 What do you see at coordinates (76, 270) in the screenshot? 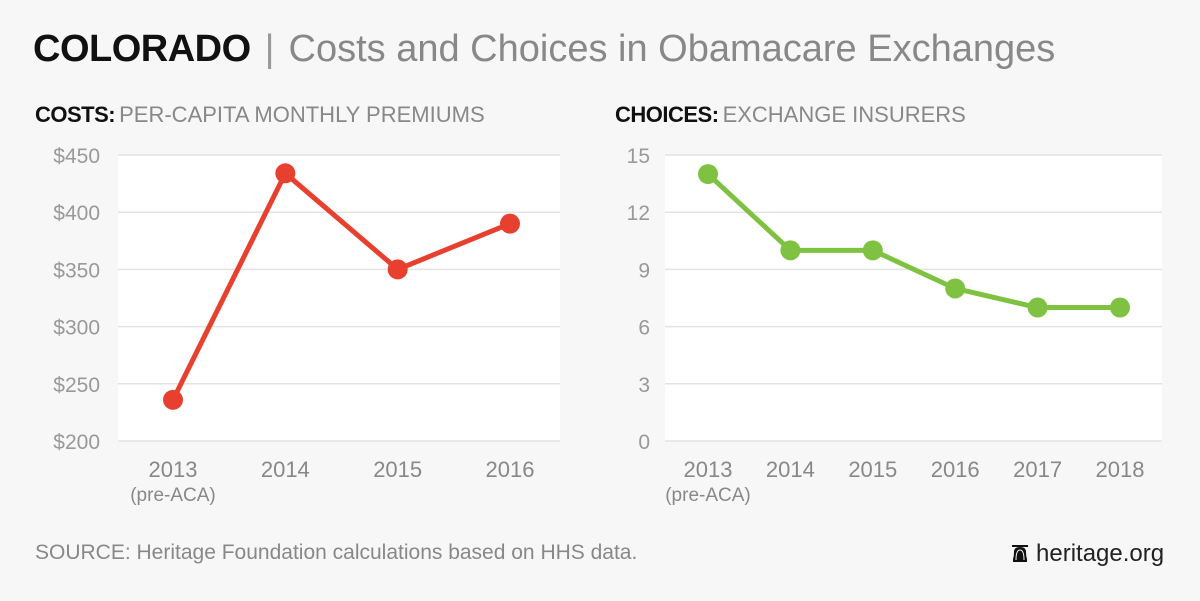
I see `costs-y-tick-label: $350` at bounding box center [76, 270].